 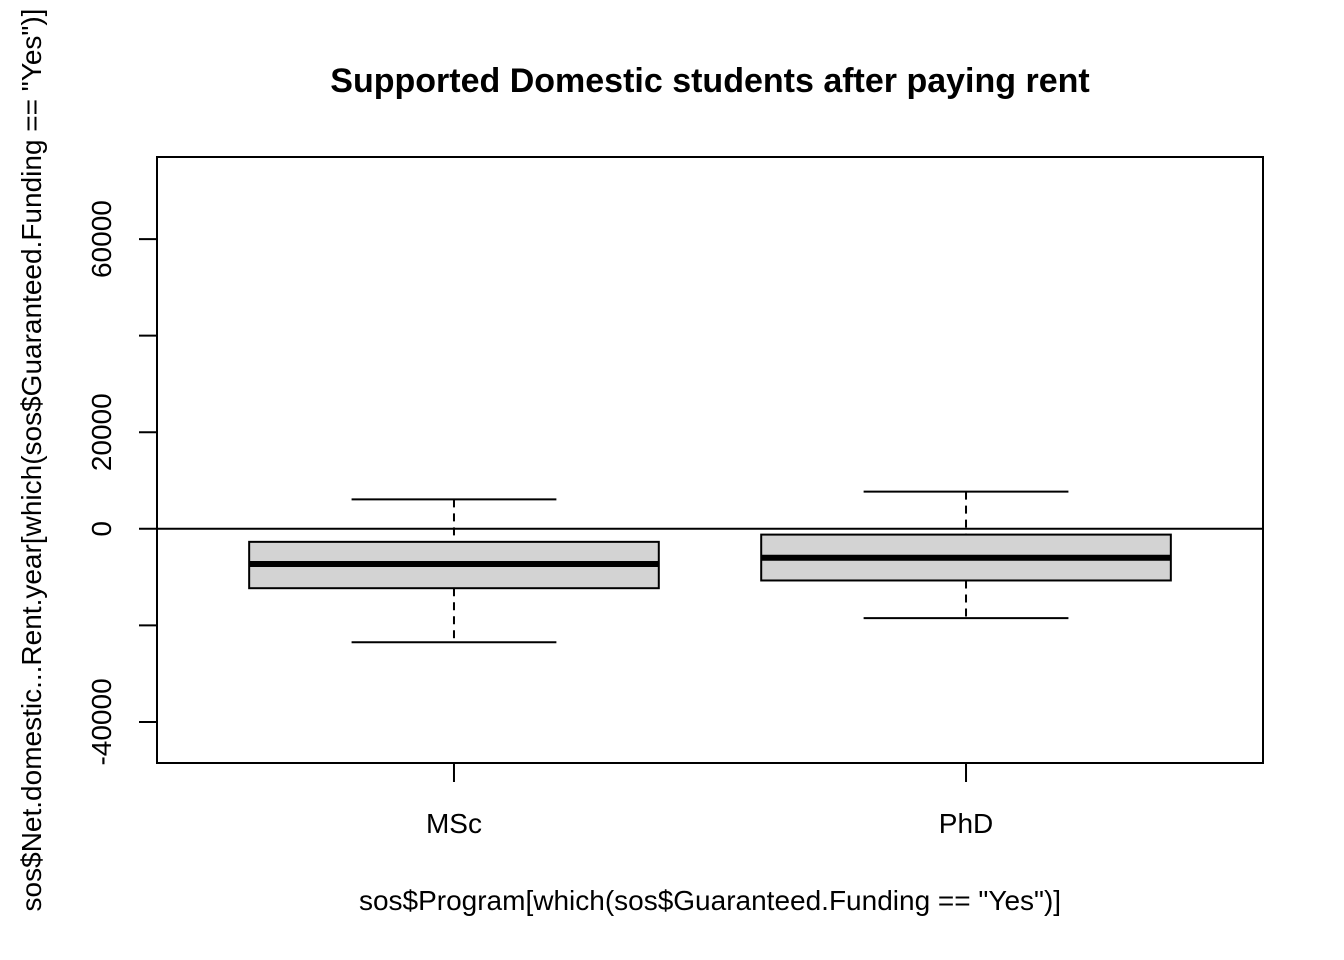 What do you see at coordinates (454, 571) in the screenshot?
I see `box-msc` at bounding box center [454, 571].